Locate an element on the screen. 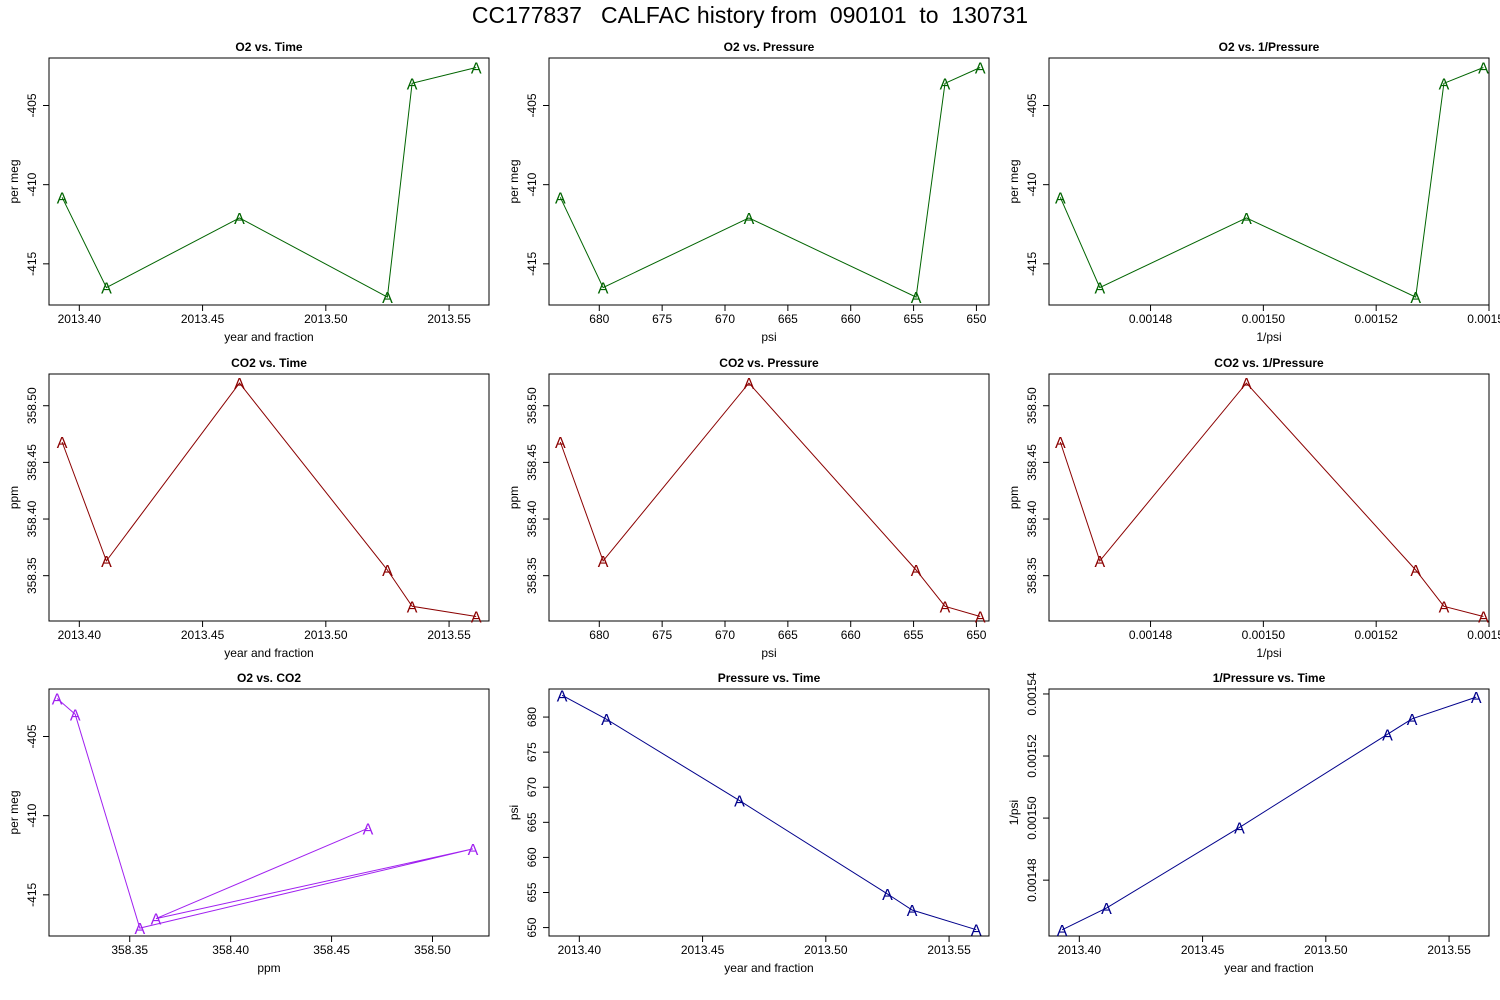 This screenshot has height=1000, width=1500. y-axis-label: 1/psi is located at coordinates (1014, 812).